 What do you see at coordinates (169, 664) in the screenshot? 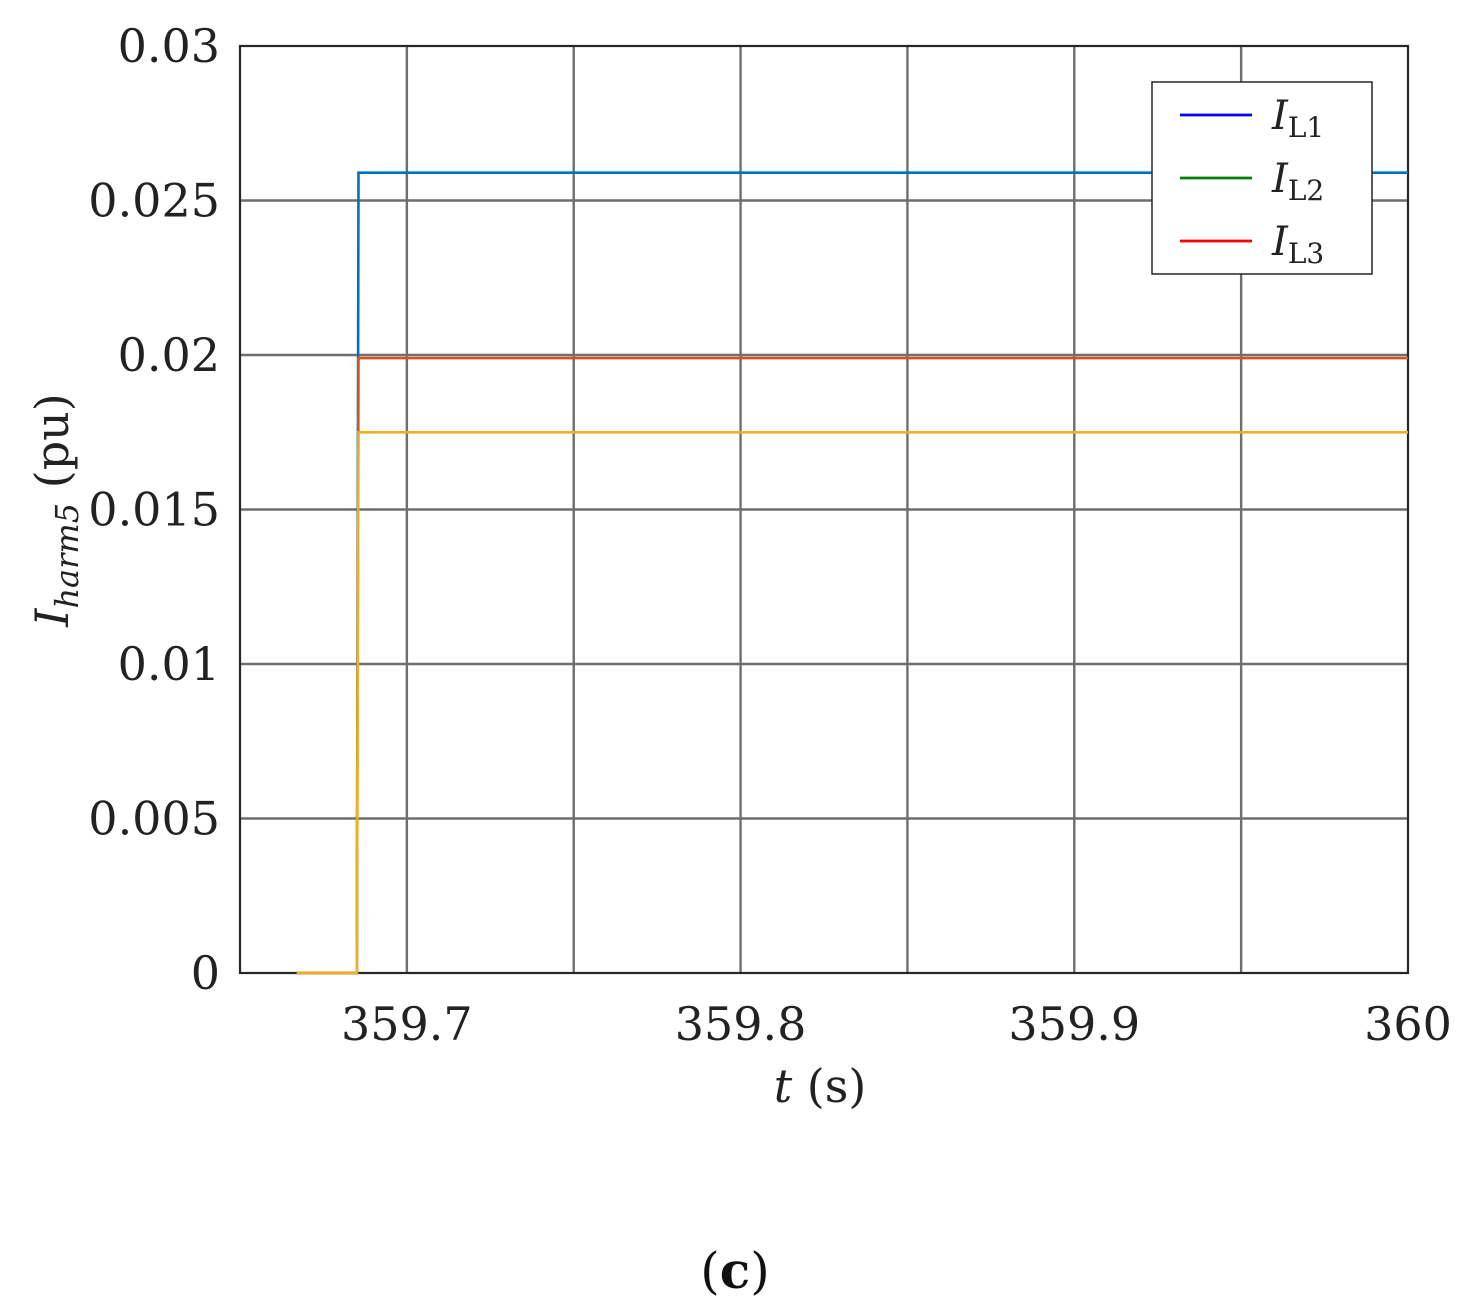
I see `y-tick-label: 0.01` at bounding box center [169, 664].